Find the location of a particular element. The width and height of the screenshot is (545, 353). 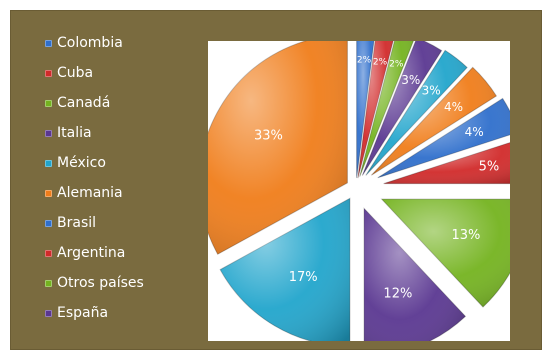

legend-label: Colombia is located at coordinates (90, 43).